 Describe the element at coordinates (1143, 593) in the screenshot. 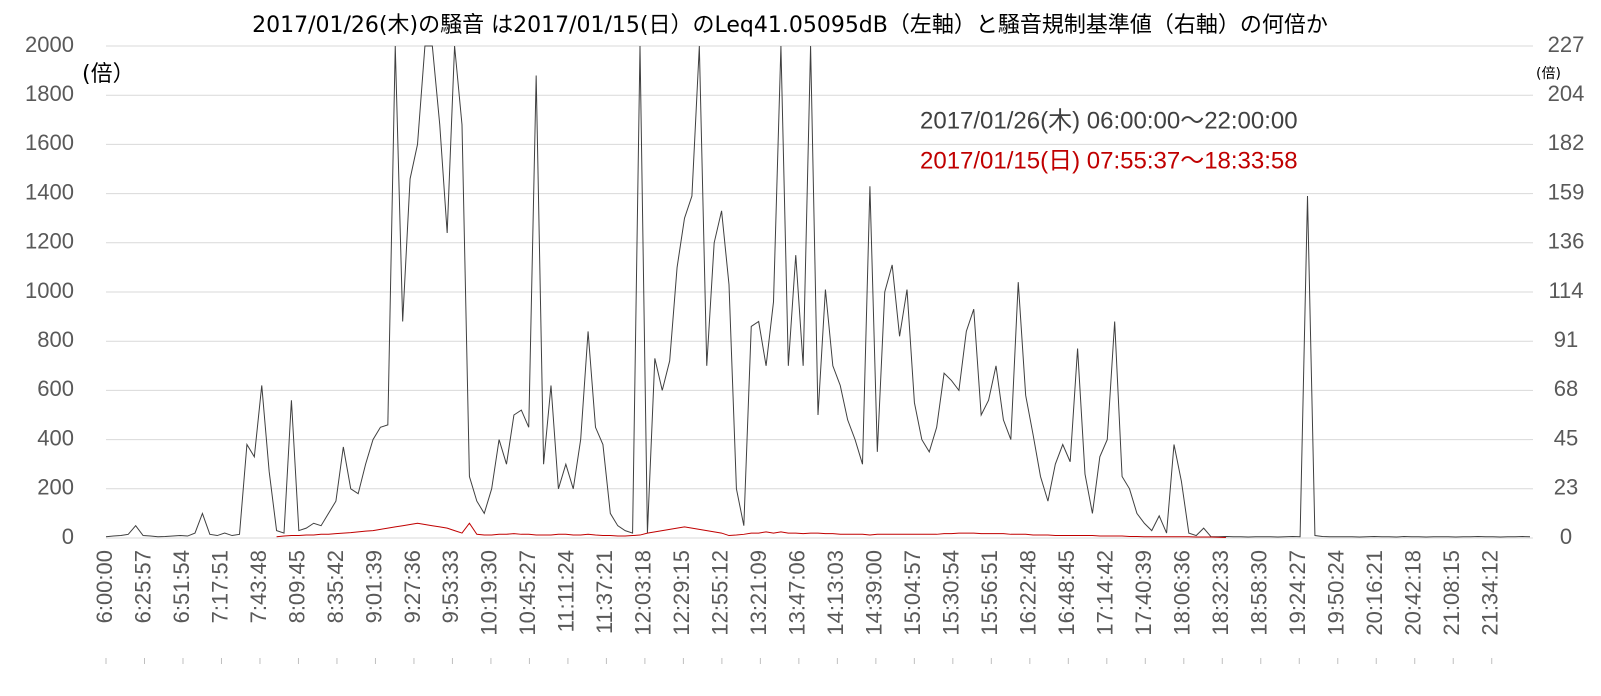

I see `x-tick-label: 17:40:39` at that location.